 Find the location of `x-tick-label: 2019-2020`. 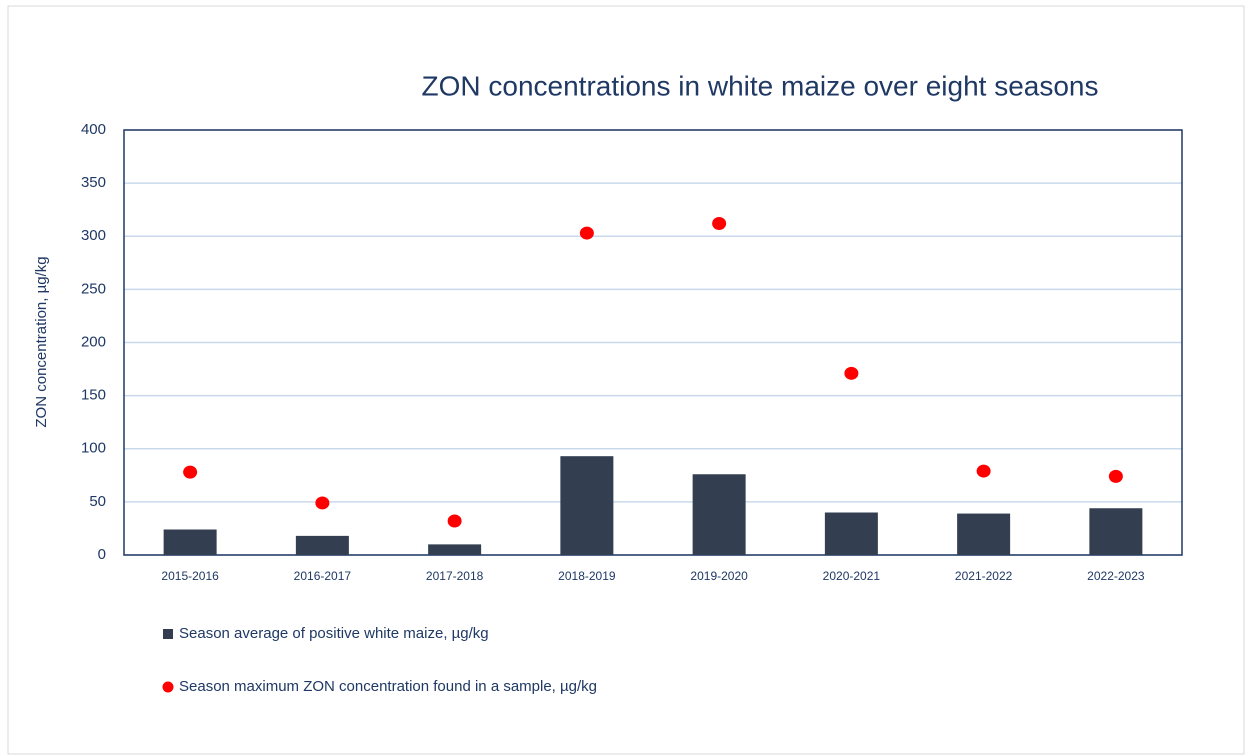

x-tick-label: 2019-2020 is located at coordinates (719, 576).